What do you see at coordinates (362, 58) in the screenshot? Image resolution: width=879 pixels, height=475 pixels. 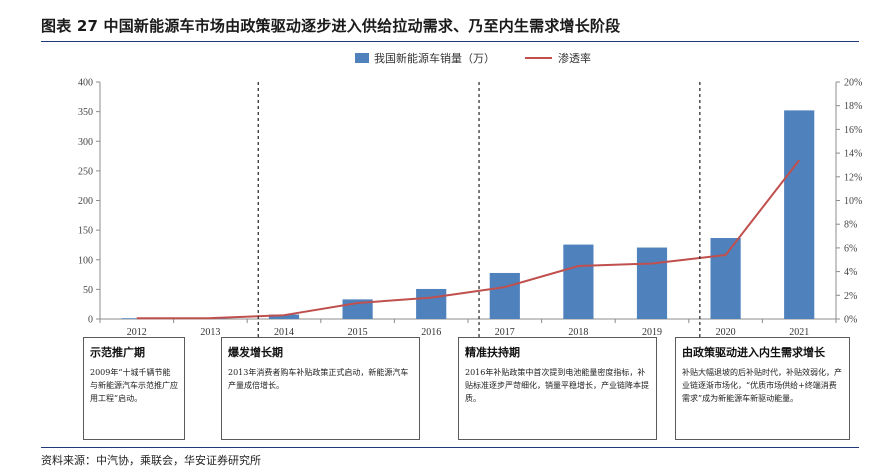 I see `legend-bar-swatch` at bounding box center [362, 58].